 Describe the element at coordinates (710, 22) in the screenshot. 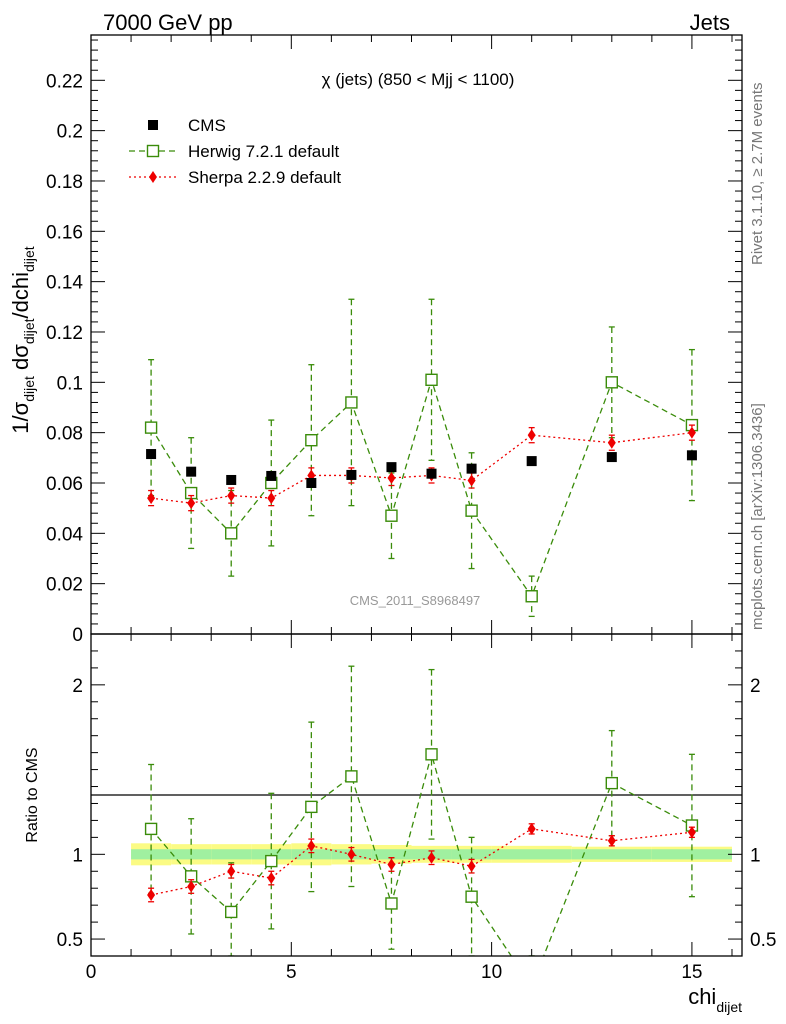

I see `header-right: Jets` at that location.